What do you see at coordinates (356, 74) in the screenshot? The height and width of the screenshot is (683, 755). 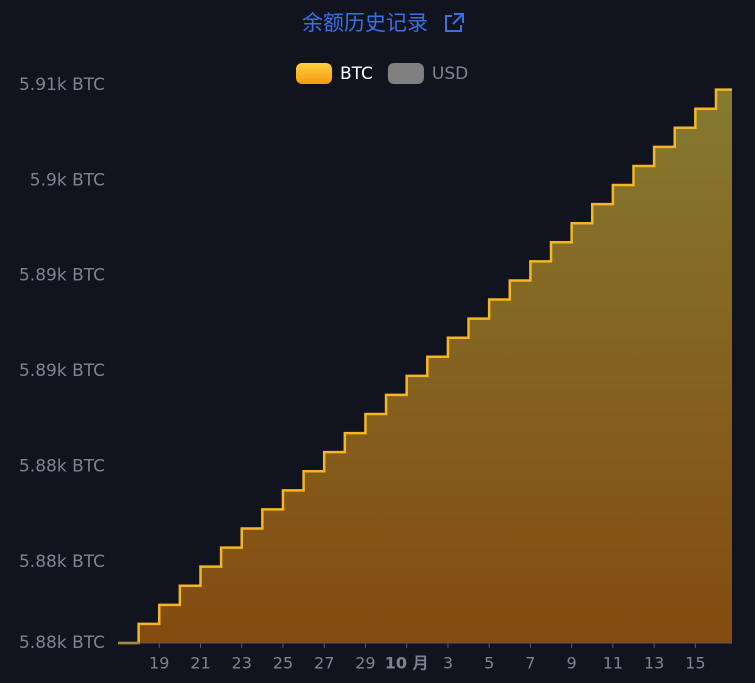 I see `legend-label: BTC` at bounding box center [356, 74].